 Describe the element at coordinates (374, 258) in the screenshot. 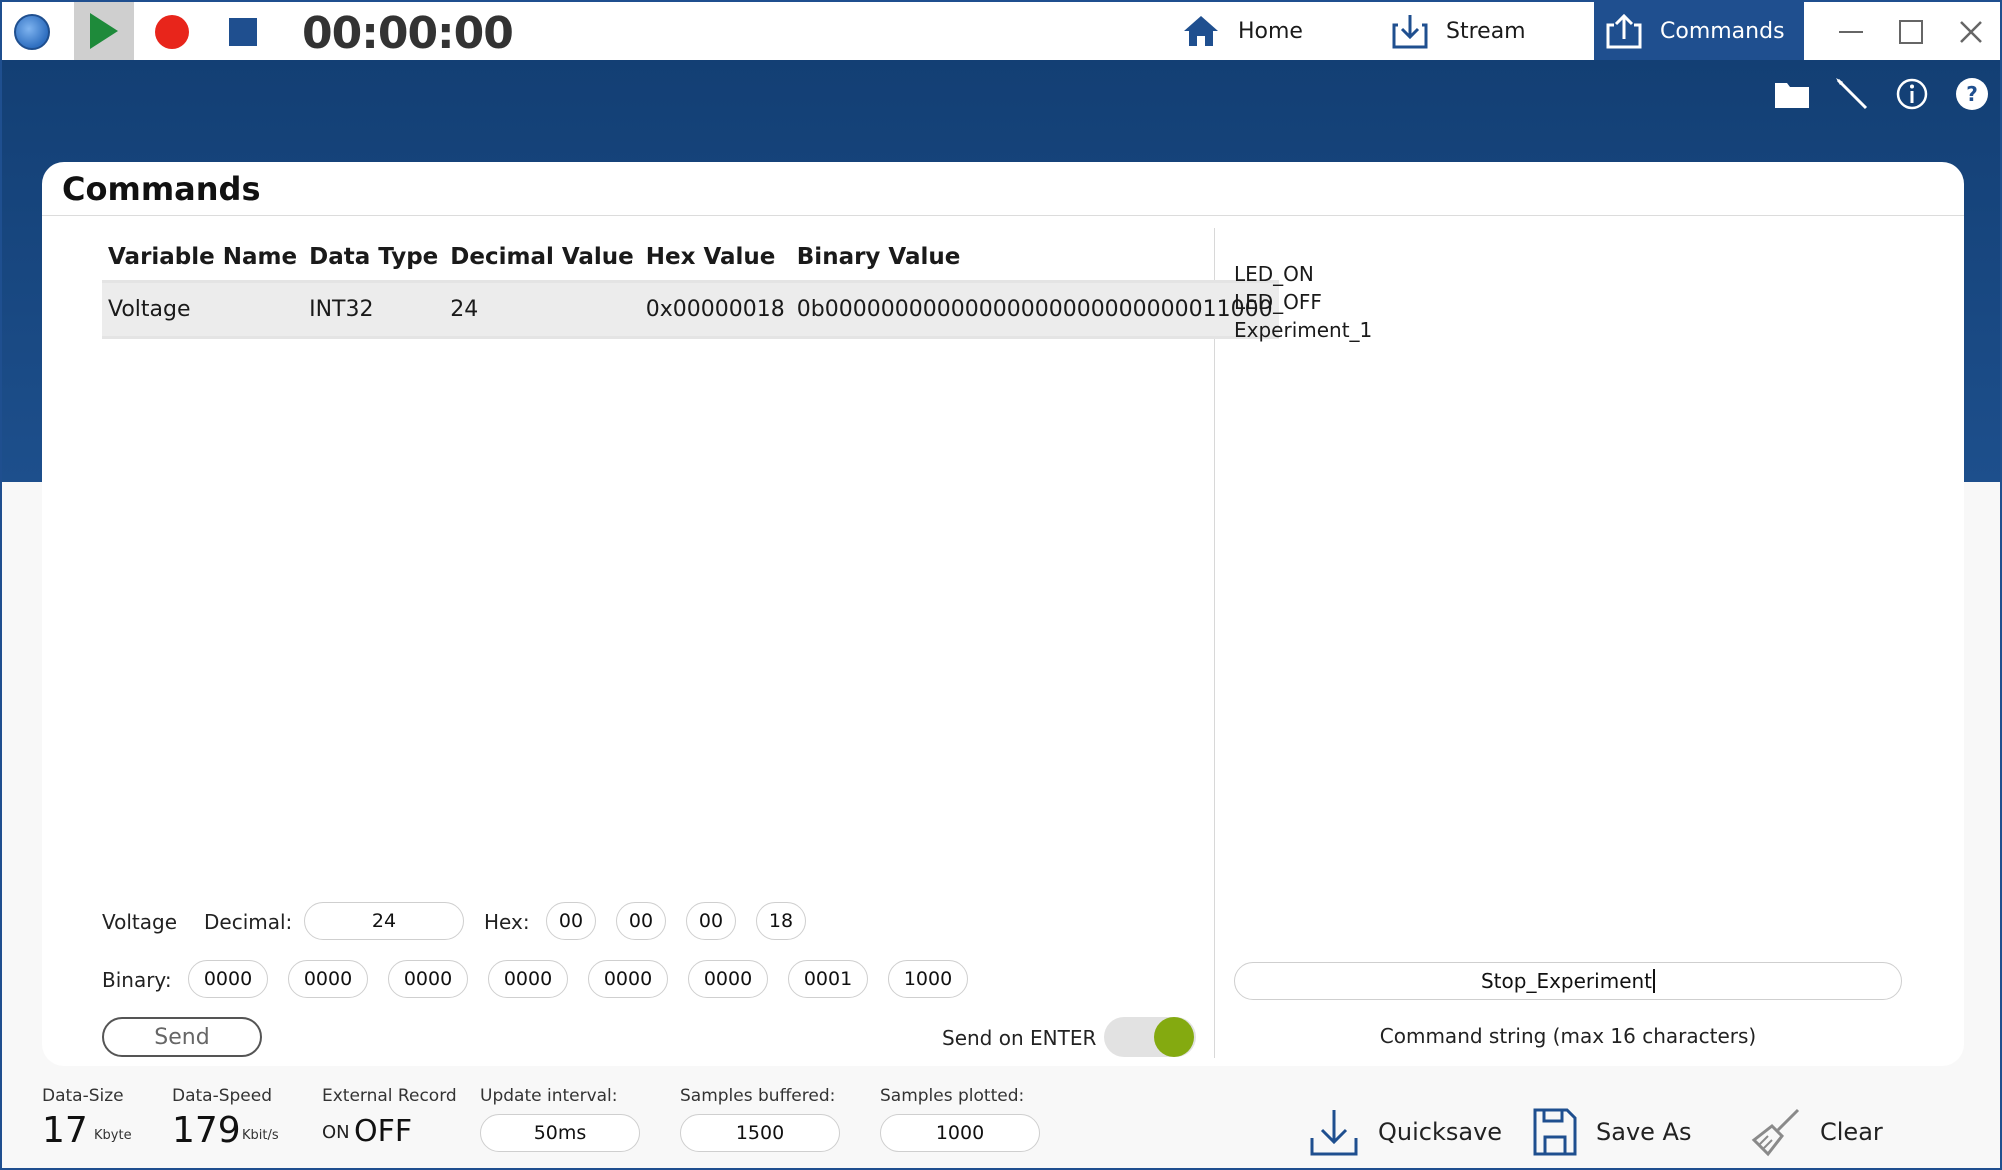

I see `header-data-type: Data Type` at that location.